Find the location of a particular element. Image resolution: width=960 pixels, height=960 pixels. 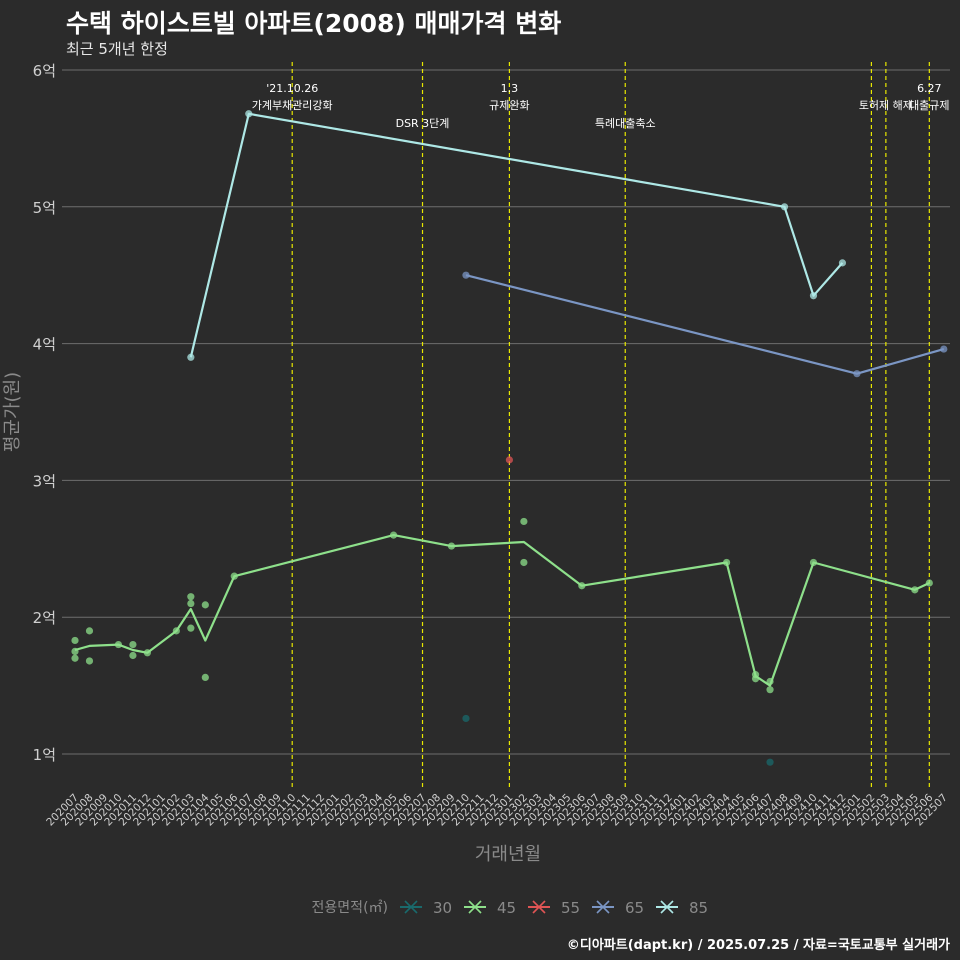

event-label: 1.3 is located at coordinates (510, 88).